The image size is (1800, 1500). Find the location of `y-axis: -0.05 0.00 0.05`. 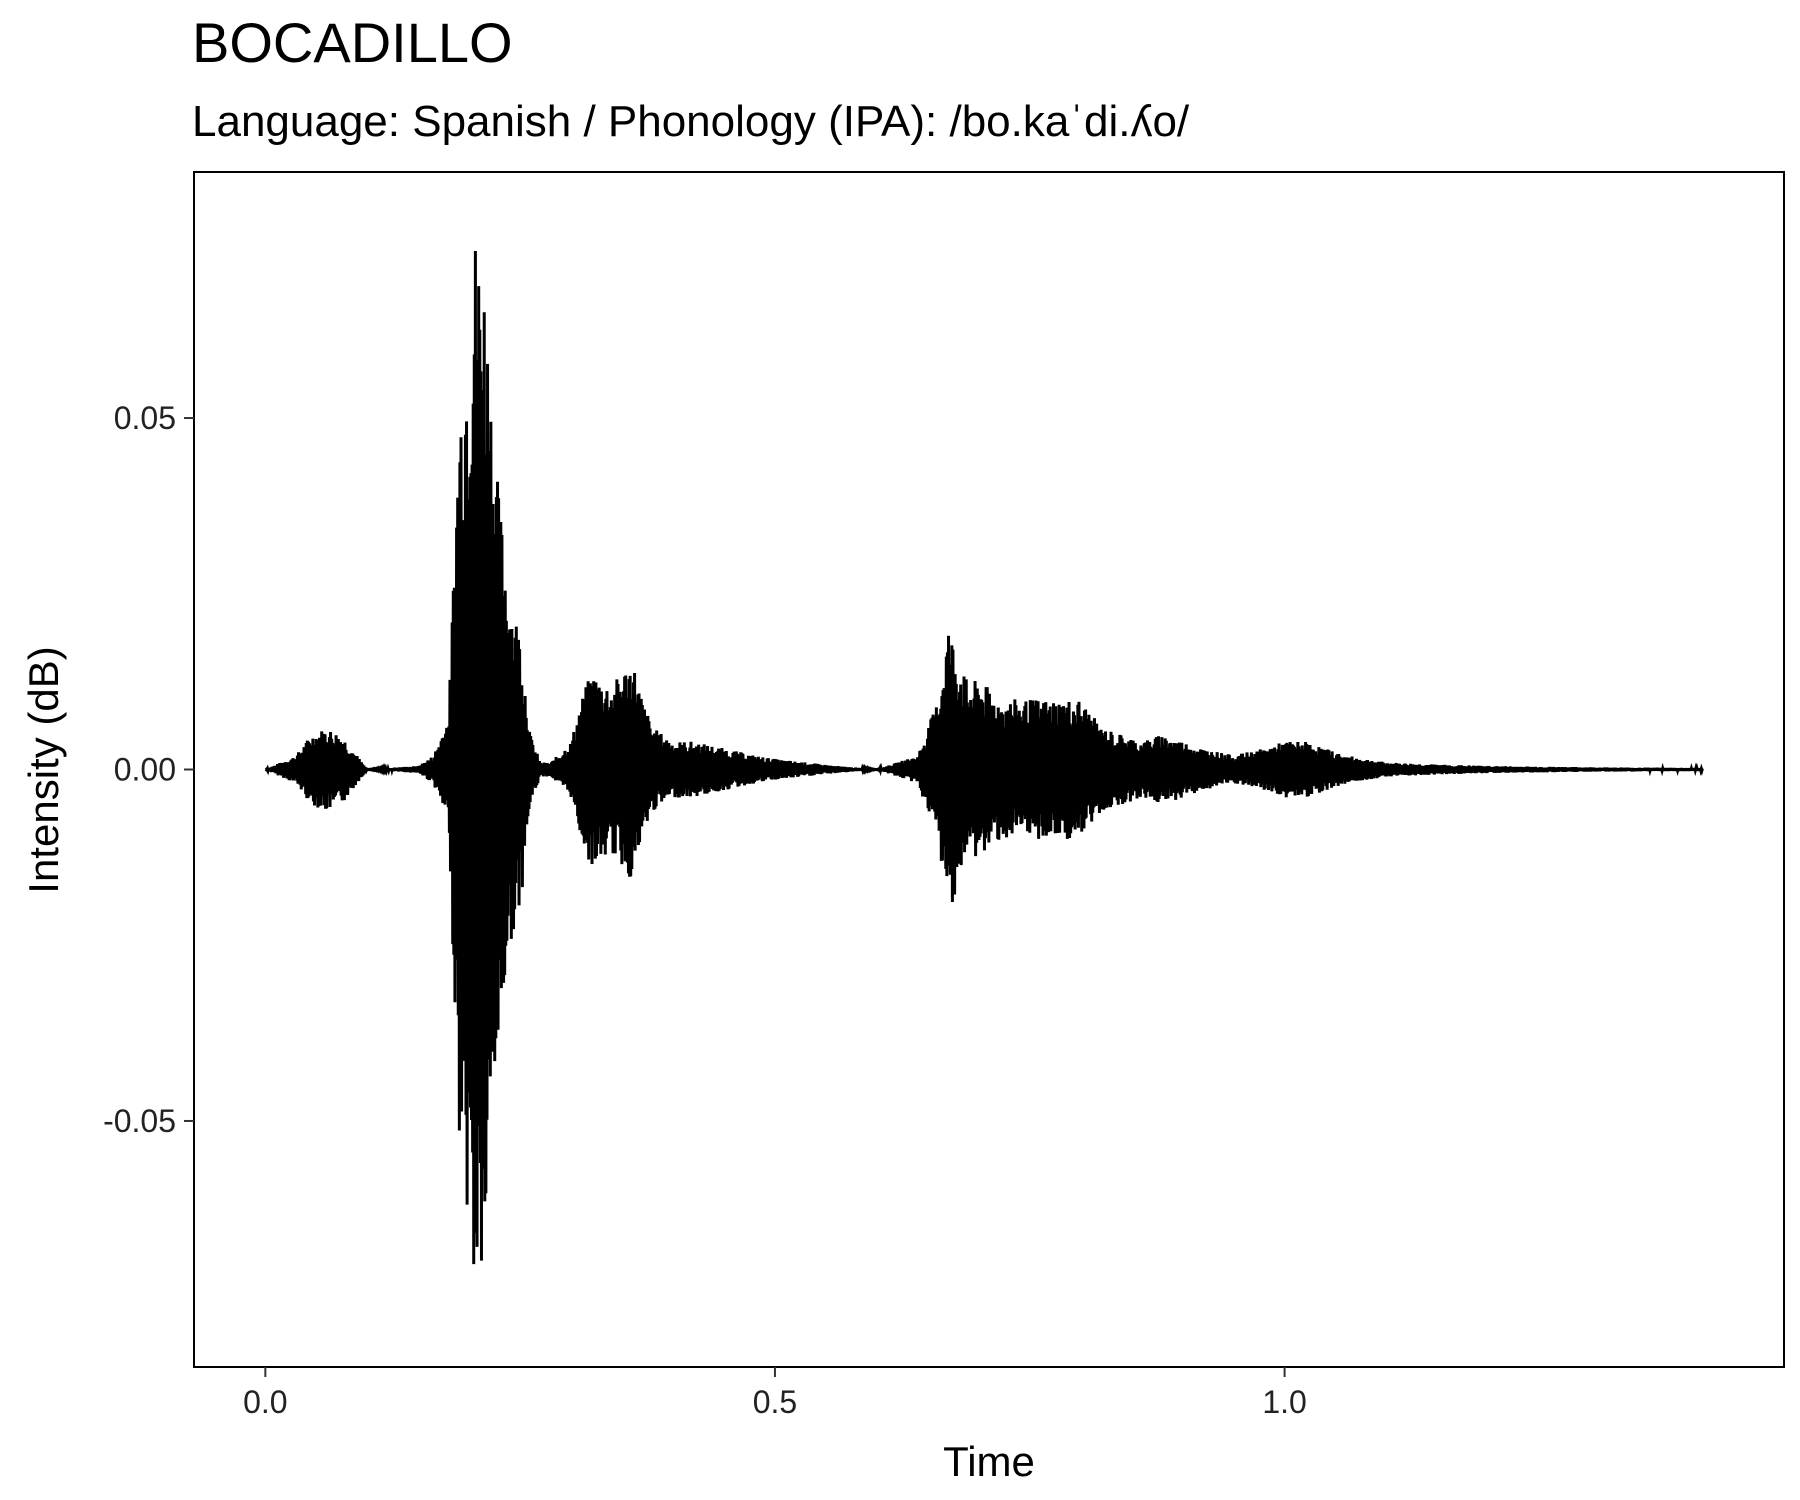

y-axis: -0.05 0.00 0.05 is located at coordinates (148, 769).